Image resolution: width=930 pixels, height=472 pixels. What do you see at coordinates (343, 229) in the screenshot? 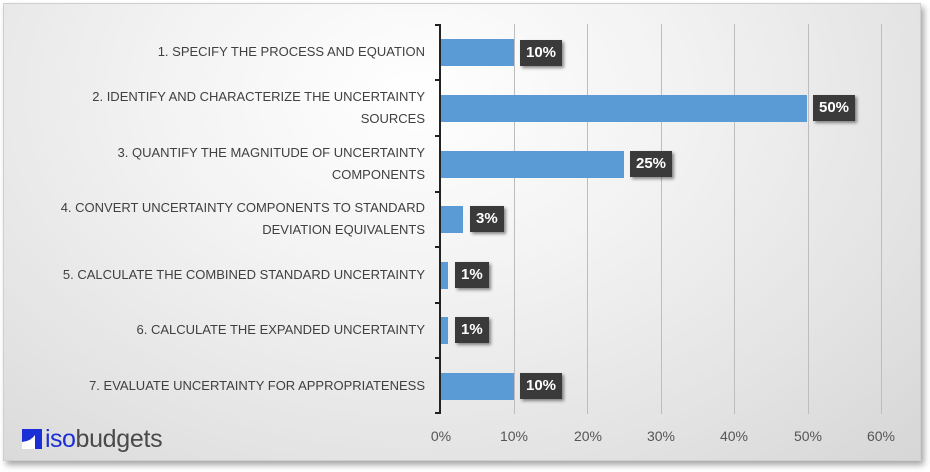
I see `category-text: DEVIATION EQUIVALENTS` at bounding box center [343, 229].